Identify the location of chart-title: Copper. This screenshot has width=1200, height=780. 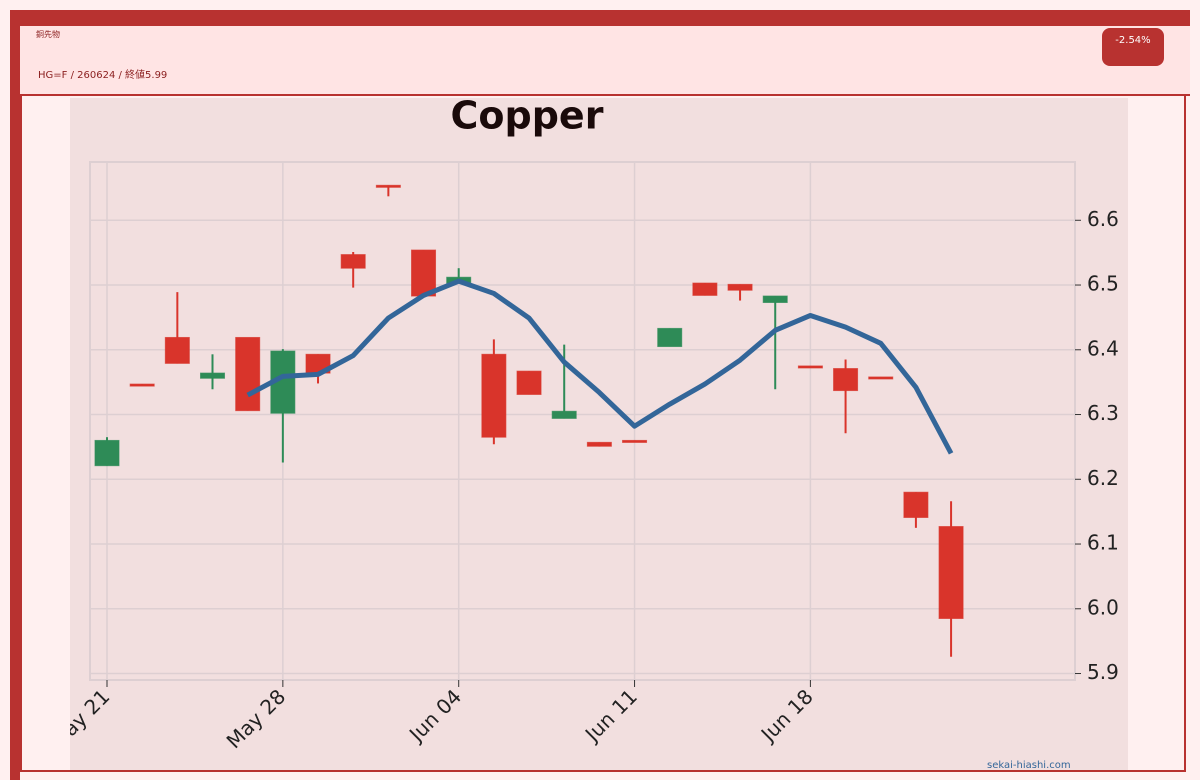
(527, 118).